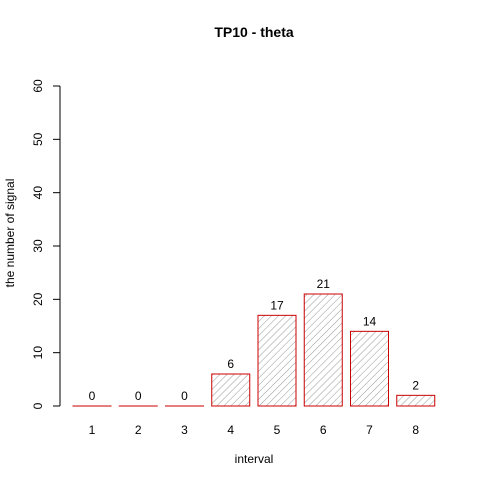  Describe the element at coordinates (277, 430) in the screenshot. I see `x-tick-label: 5` at that location.